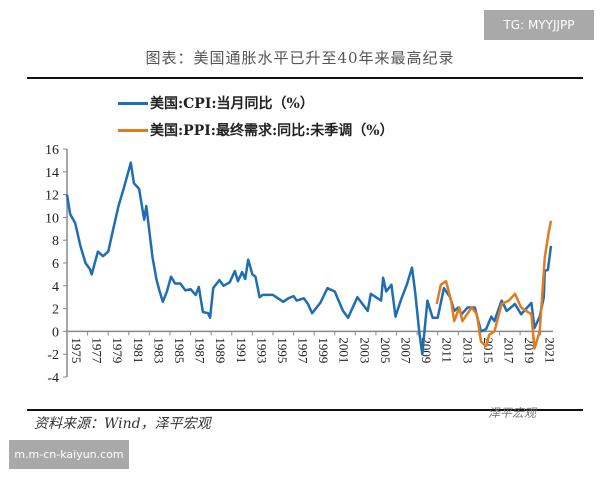  What do you see at coordinates (133, 130) in the screenshot?
I see `legend-swatch-ppi` at bounding box center [133, 130].